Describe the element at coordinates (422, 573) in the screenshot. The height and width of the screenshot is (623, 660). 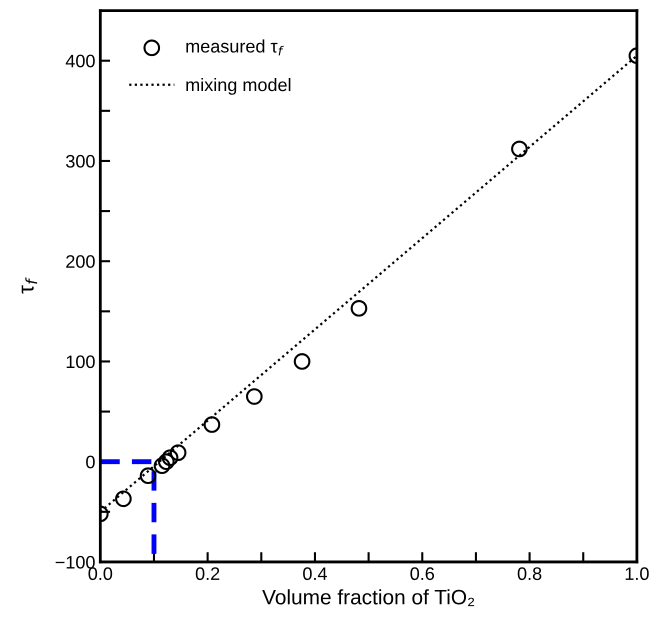
I see `x-tick-label: 0.6` at that location.